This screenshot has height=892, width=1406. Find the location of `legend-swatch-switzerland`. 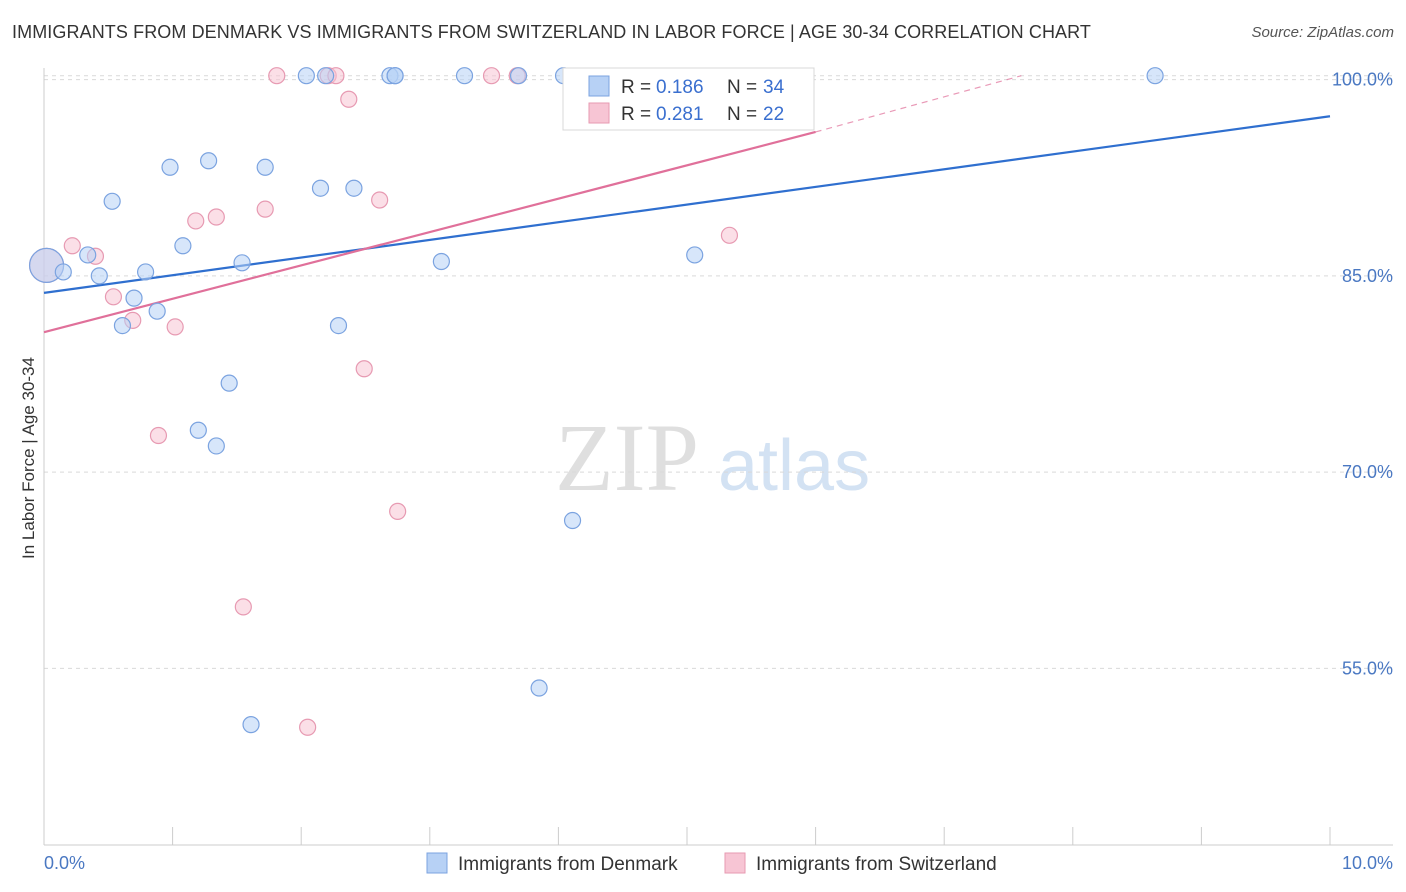

legend-swatch-switzerland is located at coordinates (599, 113).